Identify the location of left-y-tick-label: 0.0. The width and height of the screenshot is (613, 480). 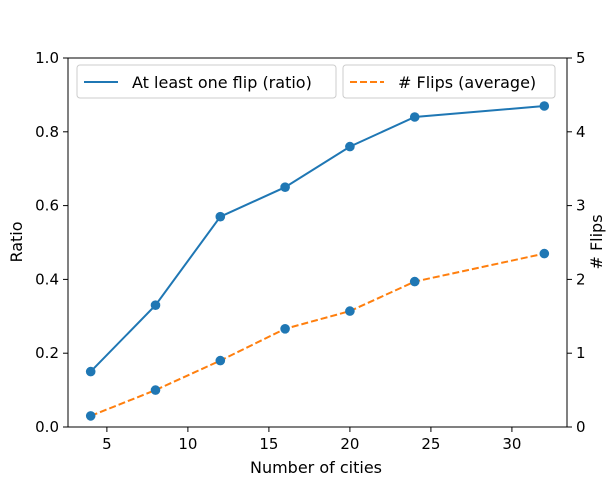
(47, 427).